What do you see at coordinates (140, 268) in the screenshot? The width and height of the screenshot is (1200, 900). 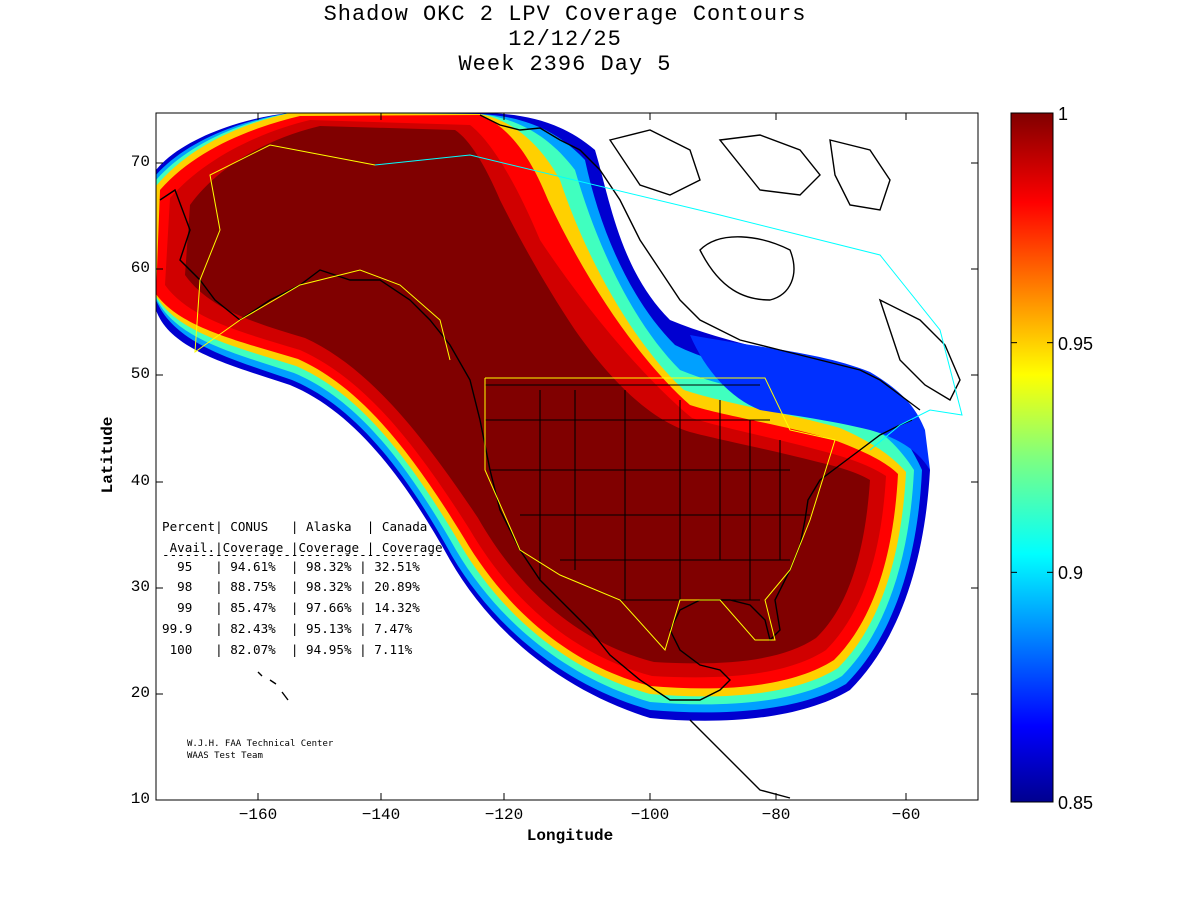 I see `y-tick-label: 60` at bounding box center [140, 268].